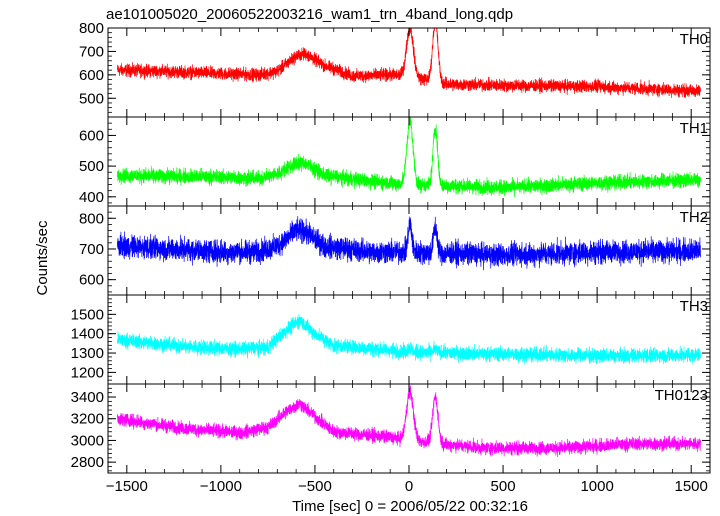 The width and height of the screenshot is (720, 516). I want to click on x-tick-label: 1000, so click(596, 486).